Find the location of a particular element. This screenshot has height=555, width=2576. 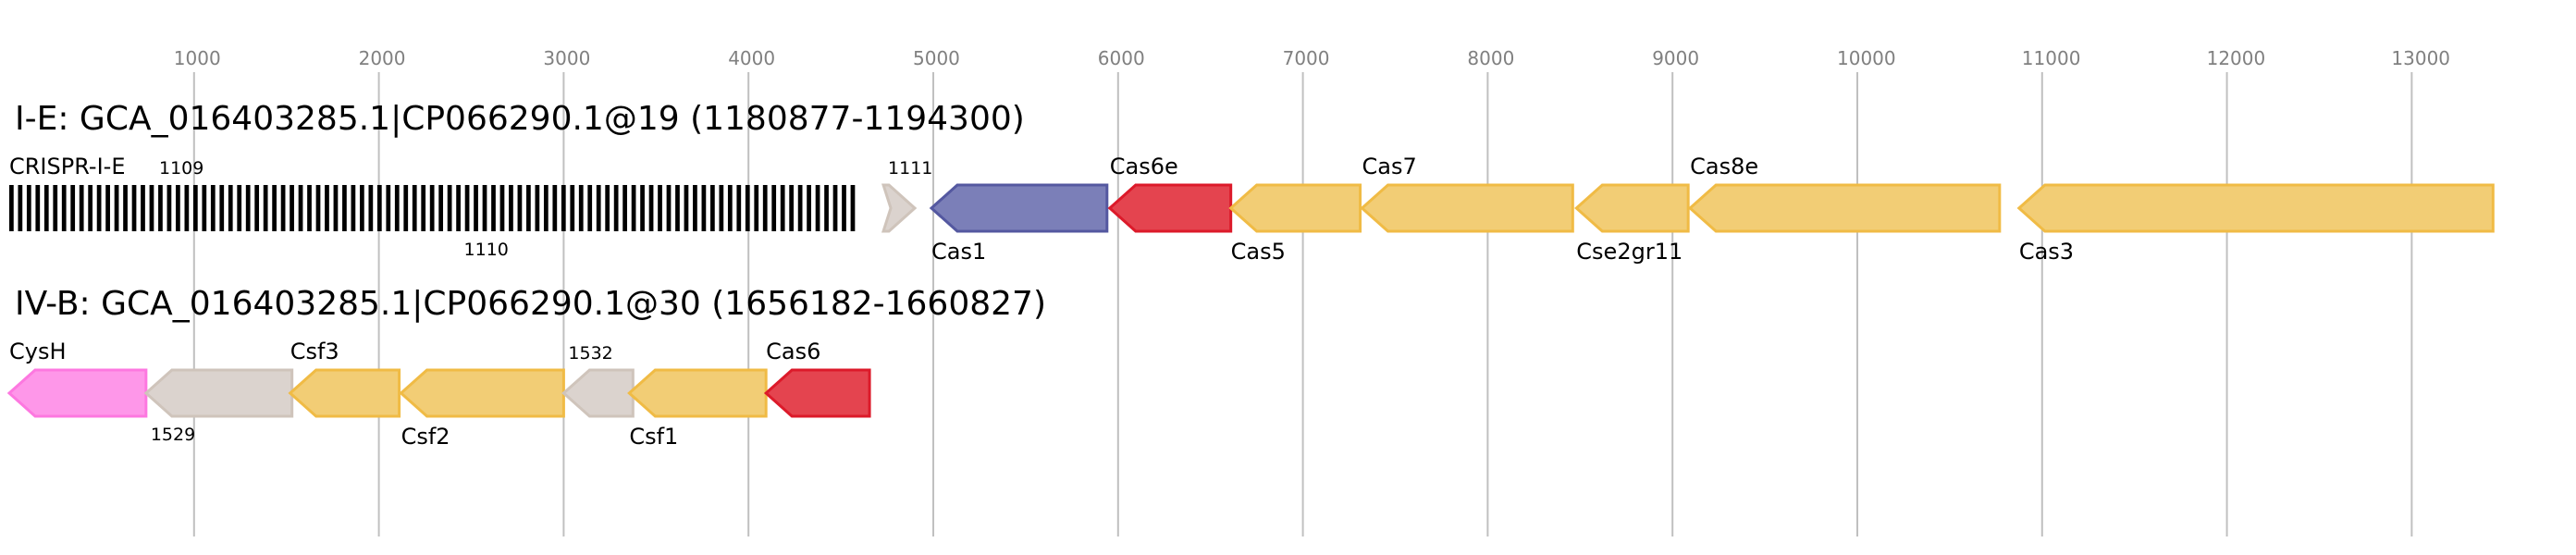

tick-label: 12000 is located at coordinates (2236, 58).